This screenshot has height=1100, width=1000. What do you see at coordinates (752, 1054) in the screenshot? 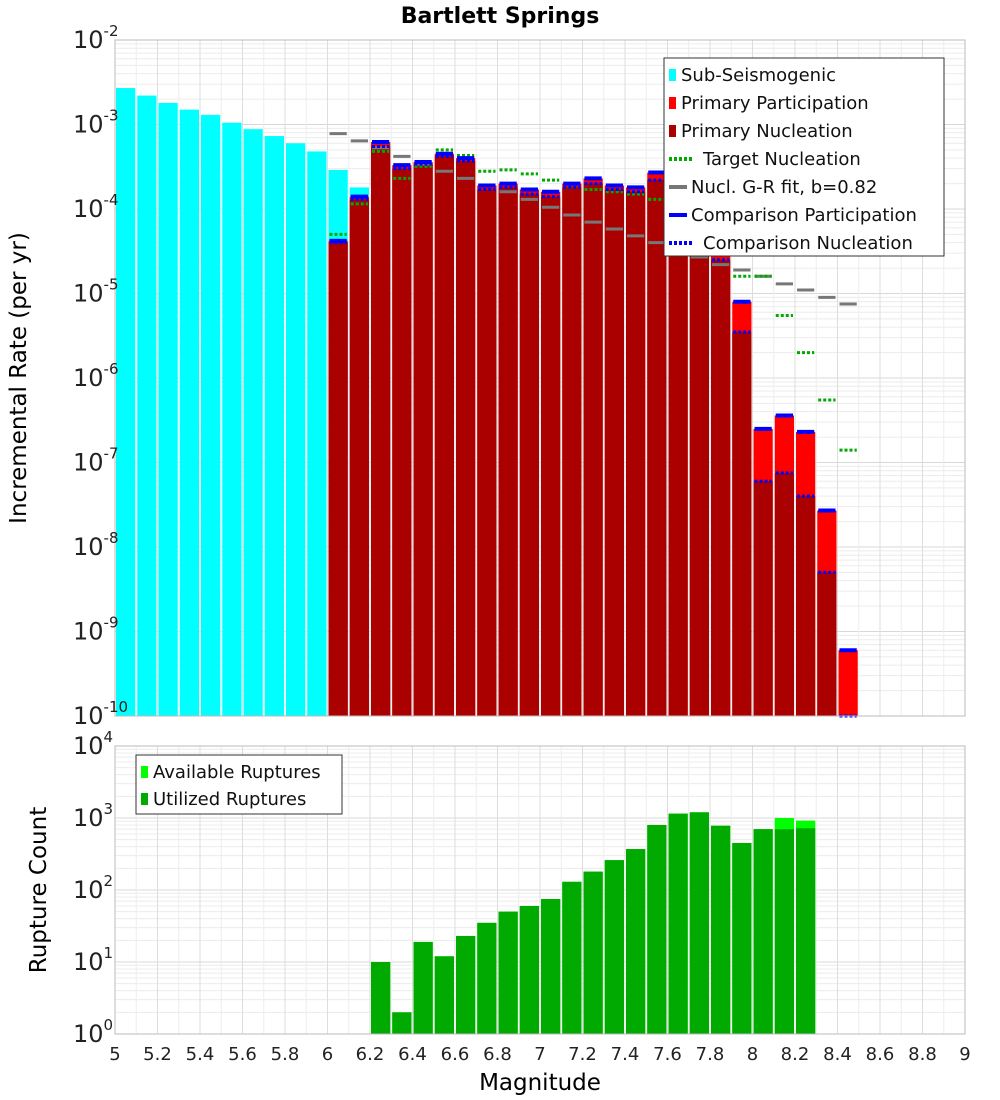
I see `x-tick-label: 8` at bounding box center [752, 1054].